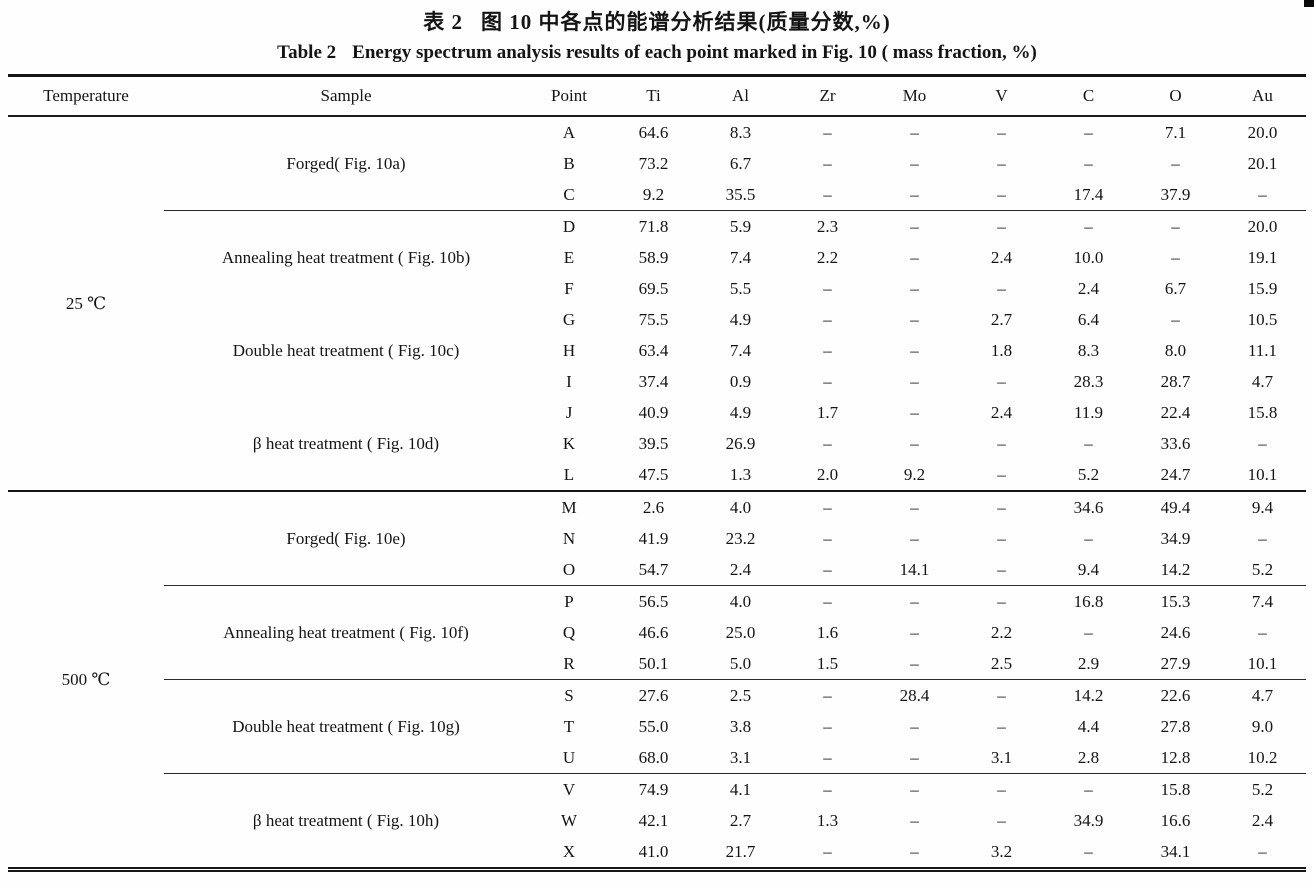 Image resolution: width=1314 pixels, height=885 pixels. Describe the element at coordinates (1262, 820) in the screenshot. I see `value-cell-au: 2.4` at that location.